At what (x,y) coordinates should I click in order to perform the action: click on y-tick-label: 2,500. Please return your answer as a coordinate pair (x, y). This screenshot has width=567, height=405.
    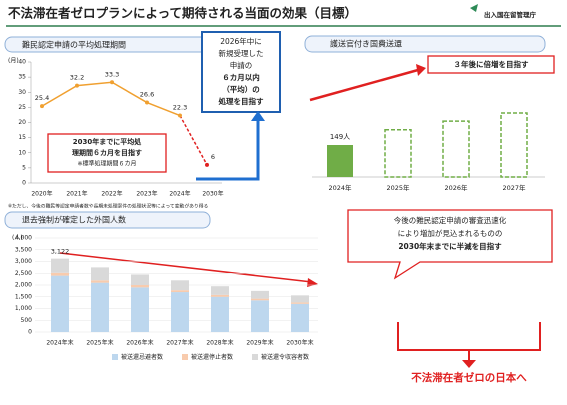
    Looking at the image, I should click on (23, 273).